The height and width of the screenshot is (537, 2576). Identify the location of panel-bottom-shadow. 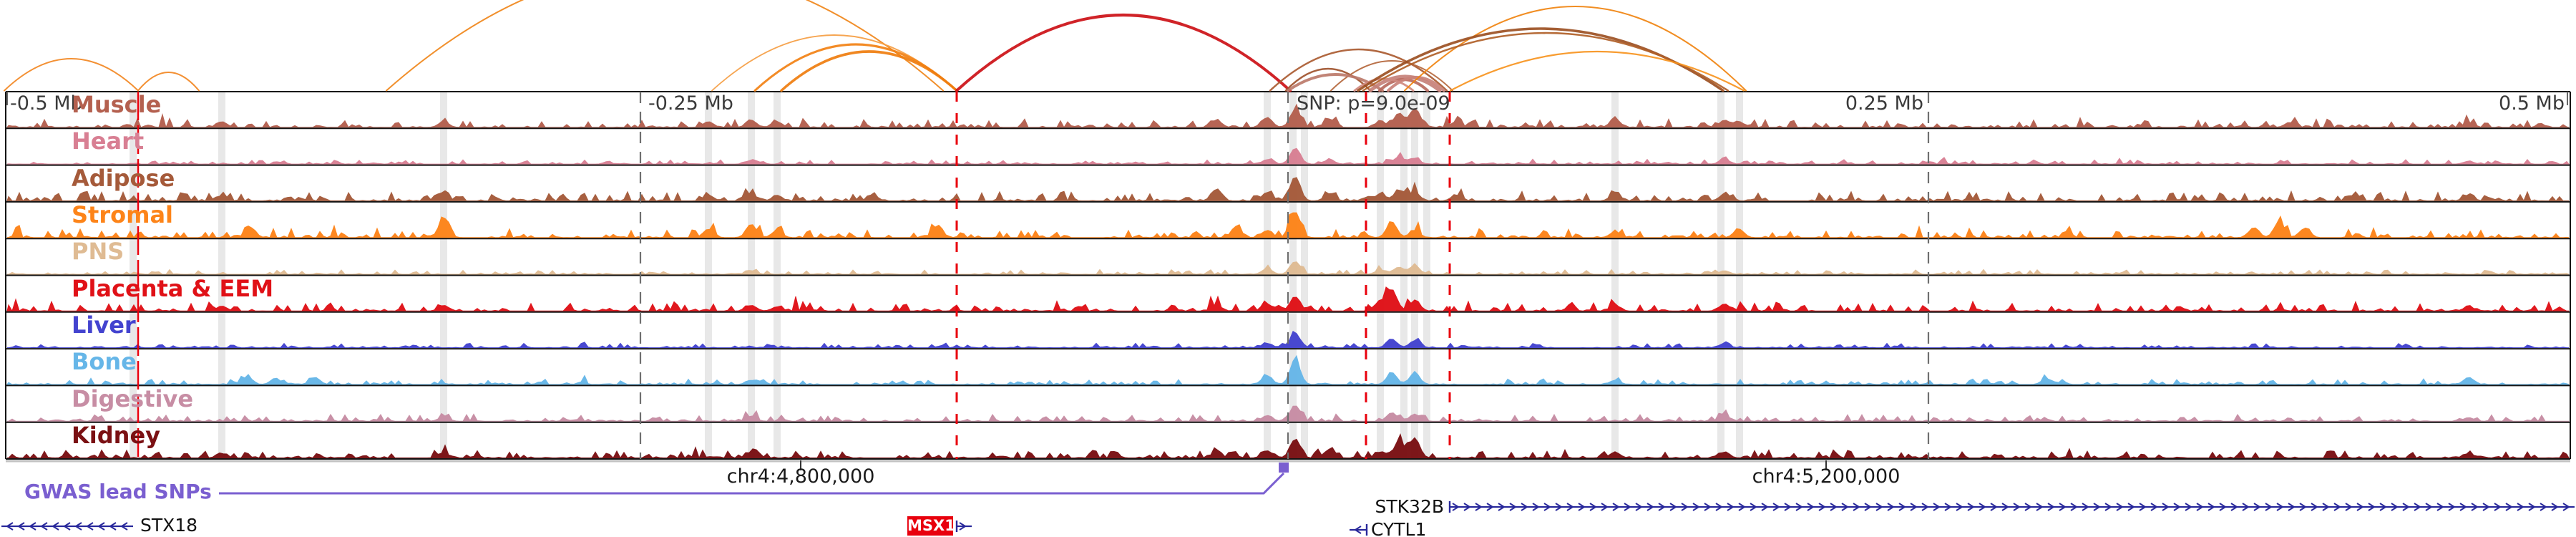
(1288, 461).